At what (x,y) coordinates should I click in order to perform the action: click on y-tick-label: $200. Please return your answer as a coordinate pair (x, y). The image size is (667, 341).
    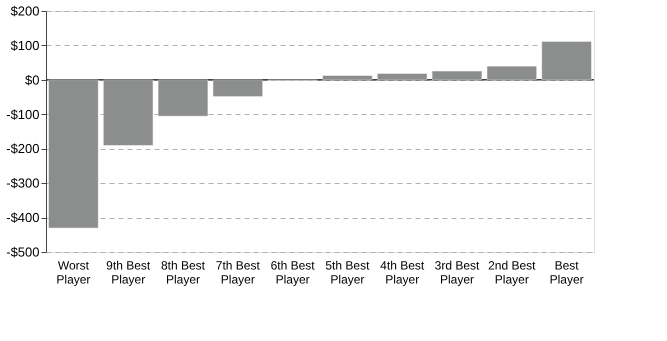
    Looking at the image, I should click on (25, 11).